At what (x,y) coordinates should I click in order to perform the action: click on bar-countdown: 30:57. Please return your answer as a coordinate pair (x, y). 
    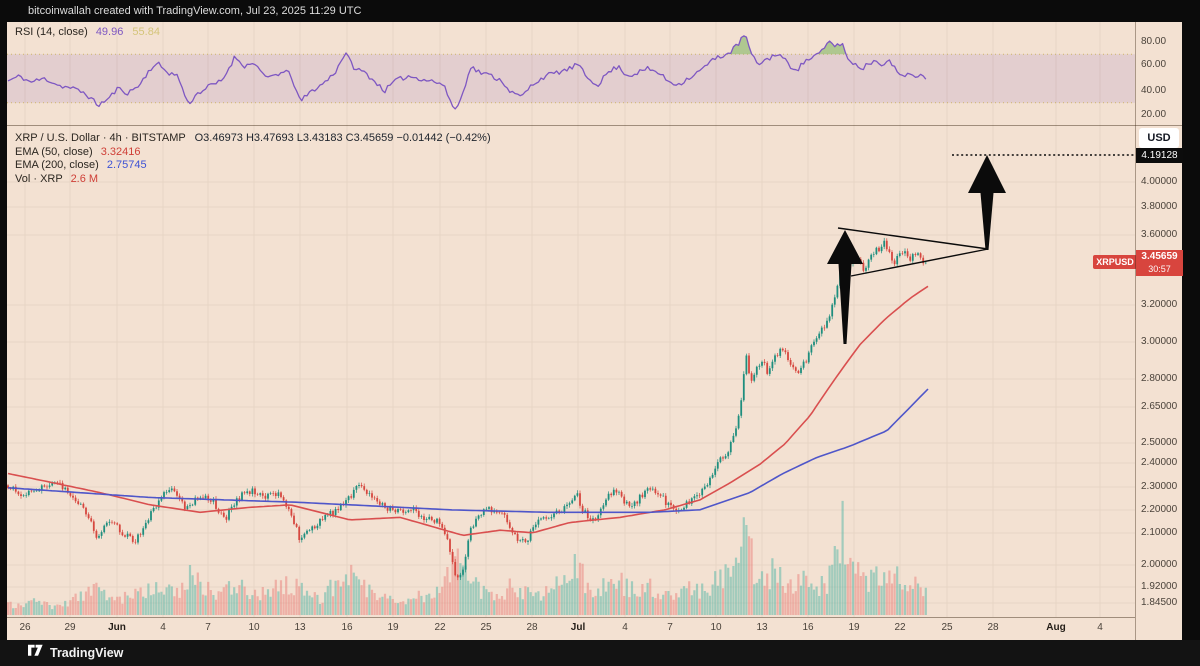
    Looking at the image, I should click on (1159, 269).